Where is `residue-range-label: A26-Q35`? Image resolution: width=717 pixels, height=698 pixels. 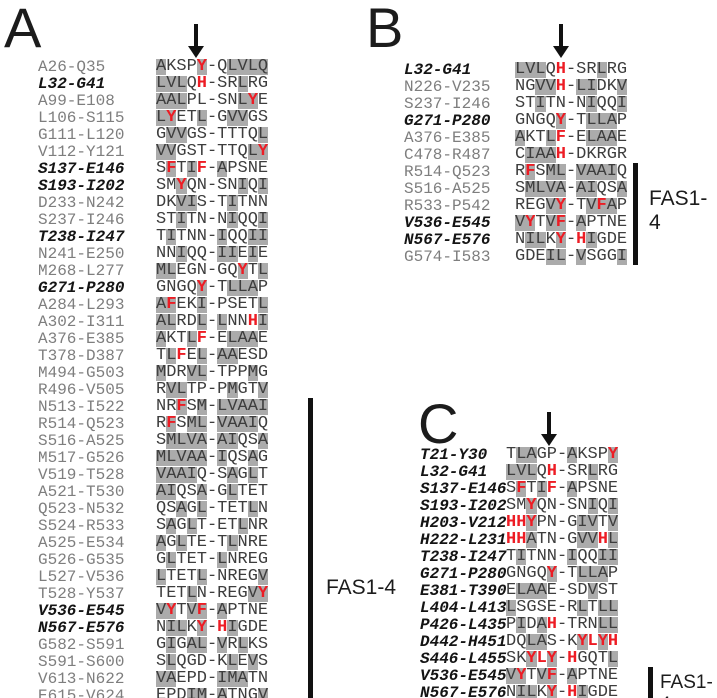 residue-range-label: A26-Q35 is located at coordinates (72, 66).